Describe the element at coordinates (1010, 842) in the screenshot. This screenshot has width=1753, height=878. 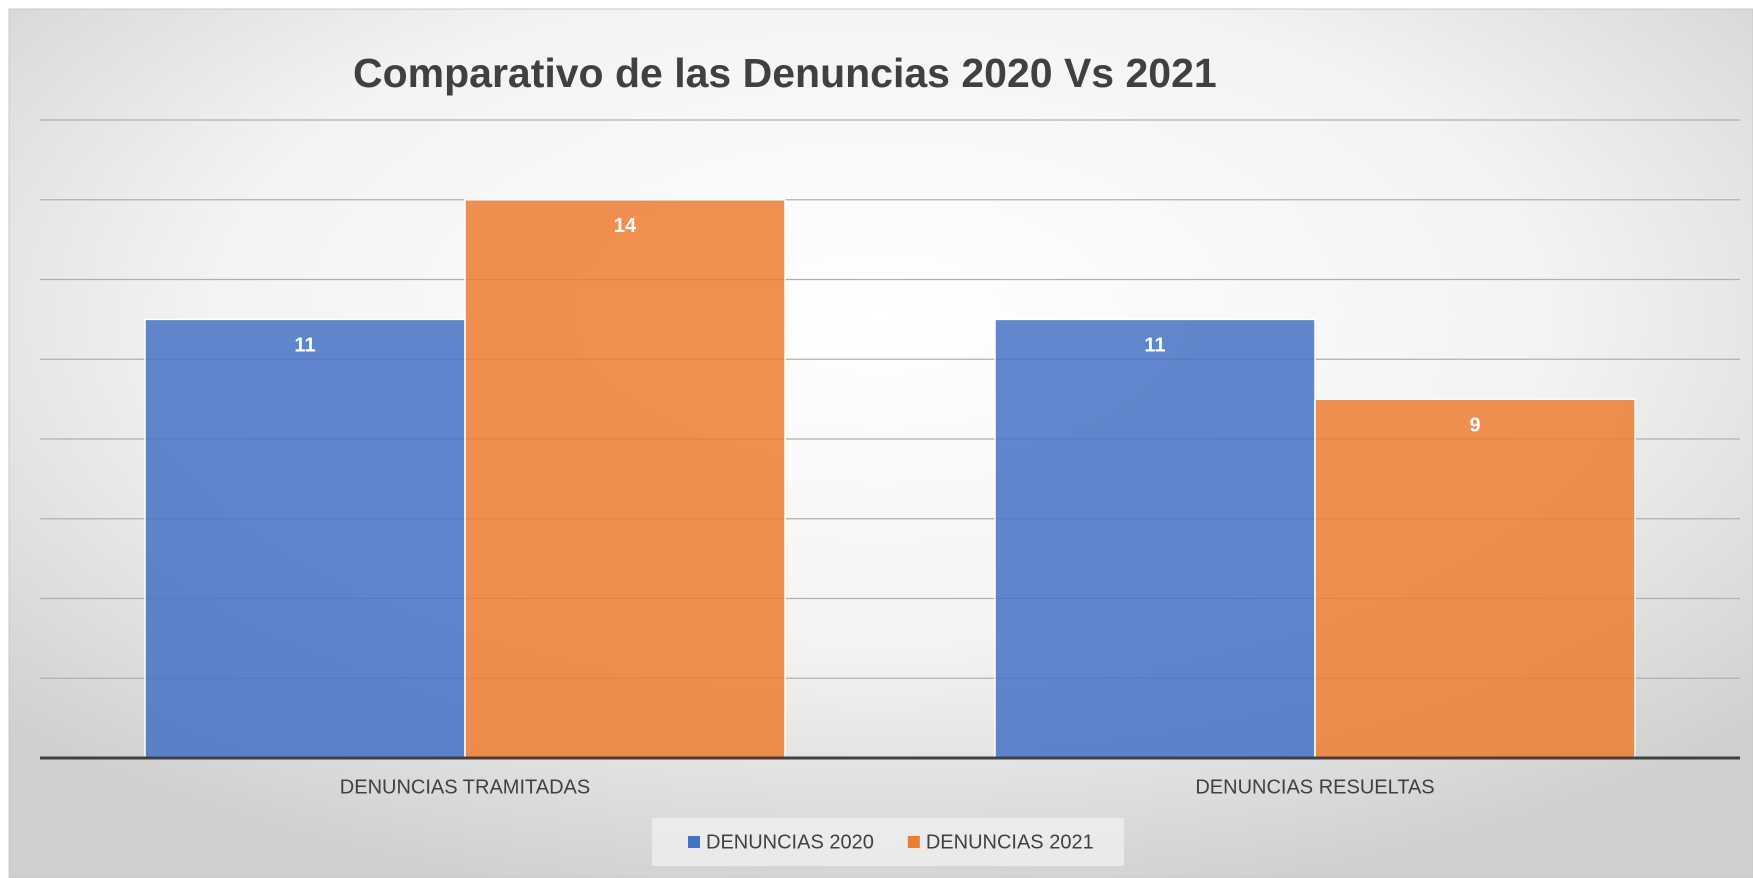
I see `legend-label: DENUNCIAS 2021` at that location.